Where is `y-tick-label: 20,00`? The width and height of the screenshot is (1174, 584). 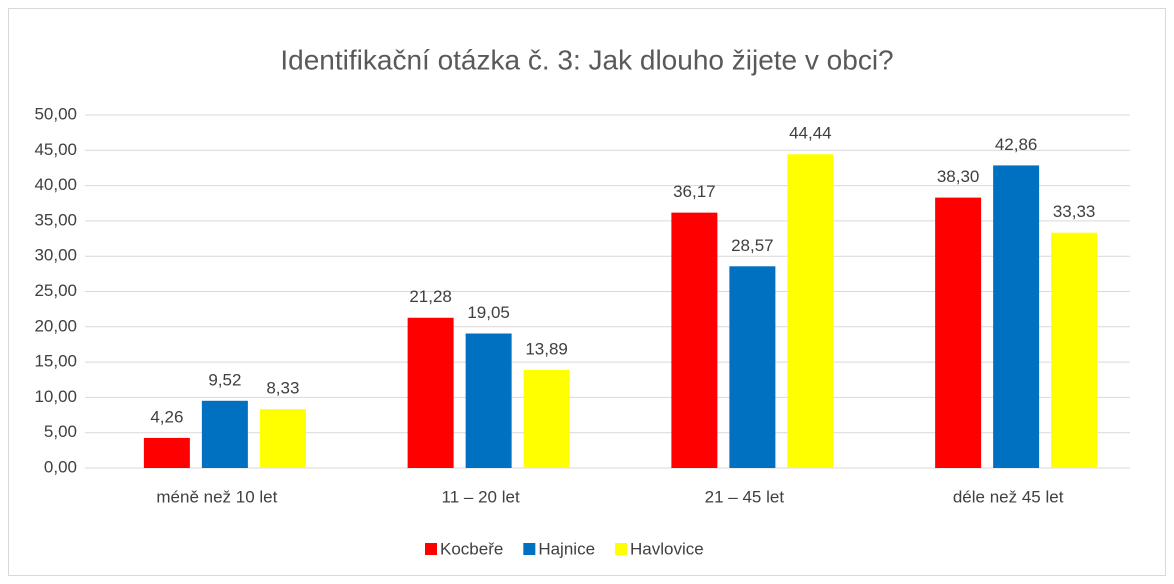 y-tick-label: 20,00 is located at coordinates (55, 325).